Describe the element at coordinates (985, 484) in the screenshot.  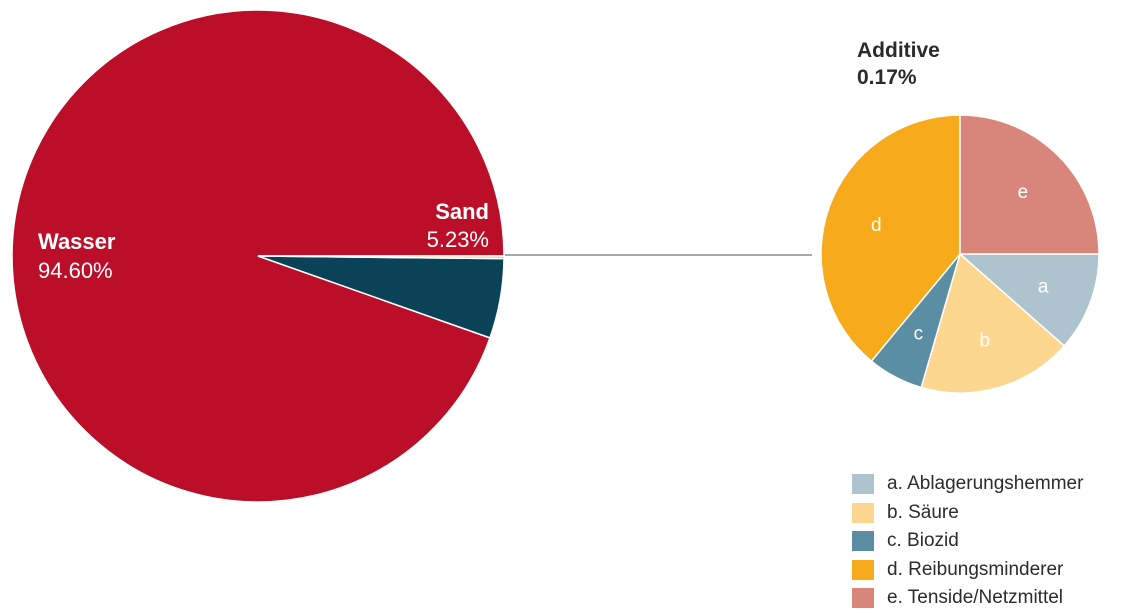
I see `legend-label-a: a. Ablagerungshemmer` at that location.